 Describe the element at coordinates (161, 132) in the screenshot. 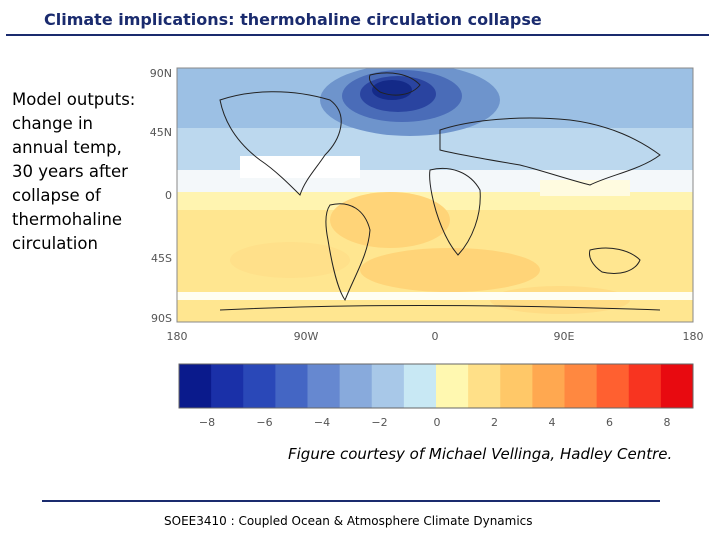

I see `lat-label: 45N` at that location.